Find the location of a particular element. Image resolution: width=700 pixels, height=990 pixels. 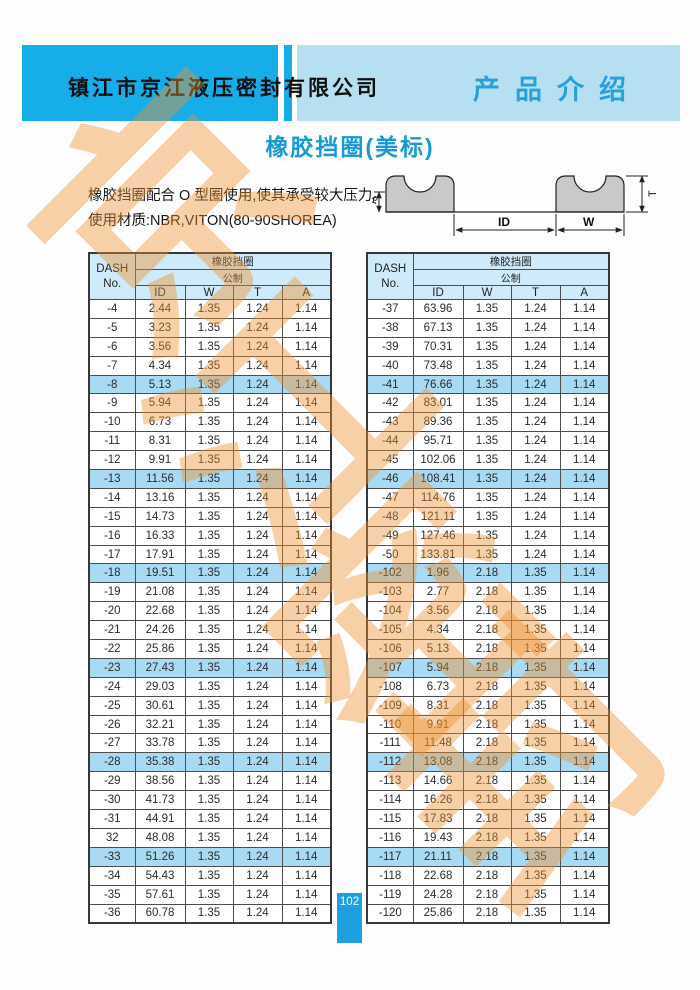

value-cell: 83.01 is located at coordinates (438, 403).